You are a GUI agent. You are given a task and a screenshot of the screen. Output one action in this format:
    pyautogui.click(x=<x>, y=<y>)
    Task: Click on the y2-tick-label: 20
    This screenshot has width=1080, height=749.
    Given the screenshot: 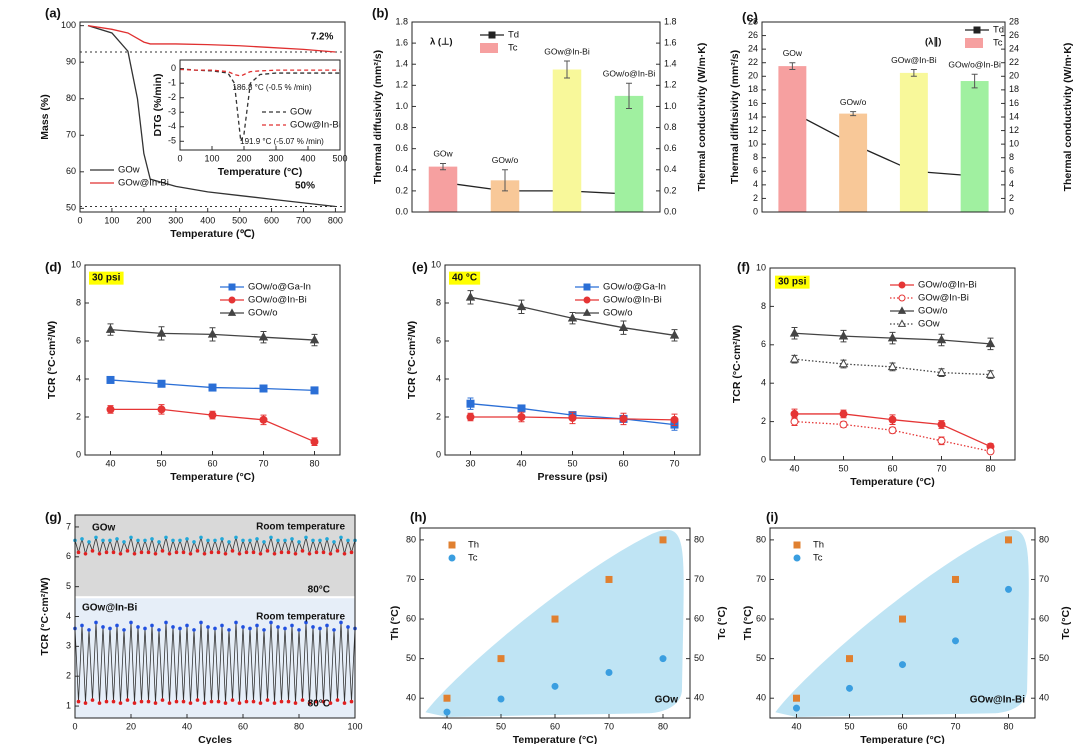 What is the action you would take?
    pyautogui.click(x=1014, y=76)
    